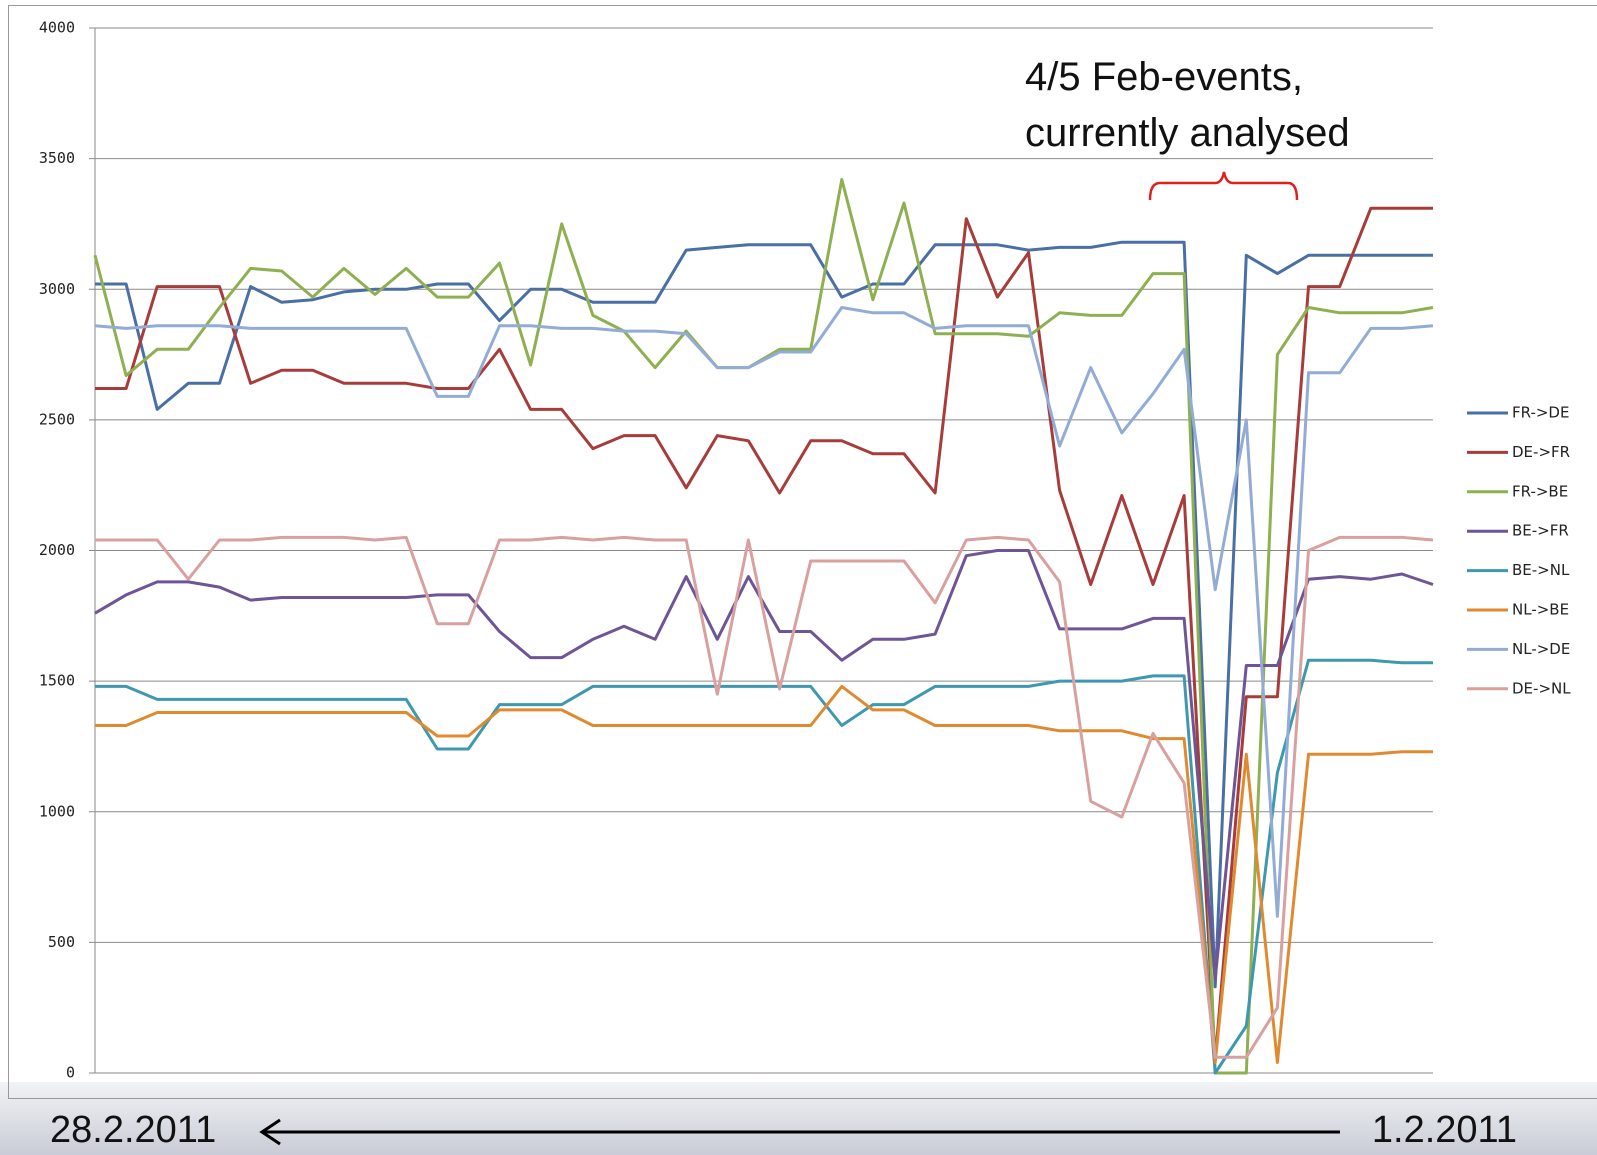  What do you see at coordinates (1164, 77) in the screenshot?
I see `annotation: 4/5 Feb-events,` at bounding box center [1164, 77].